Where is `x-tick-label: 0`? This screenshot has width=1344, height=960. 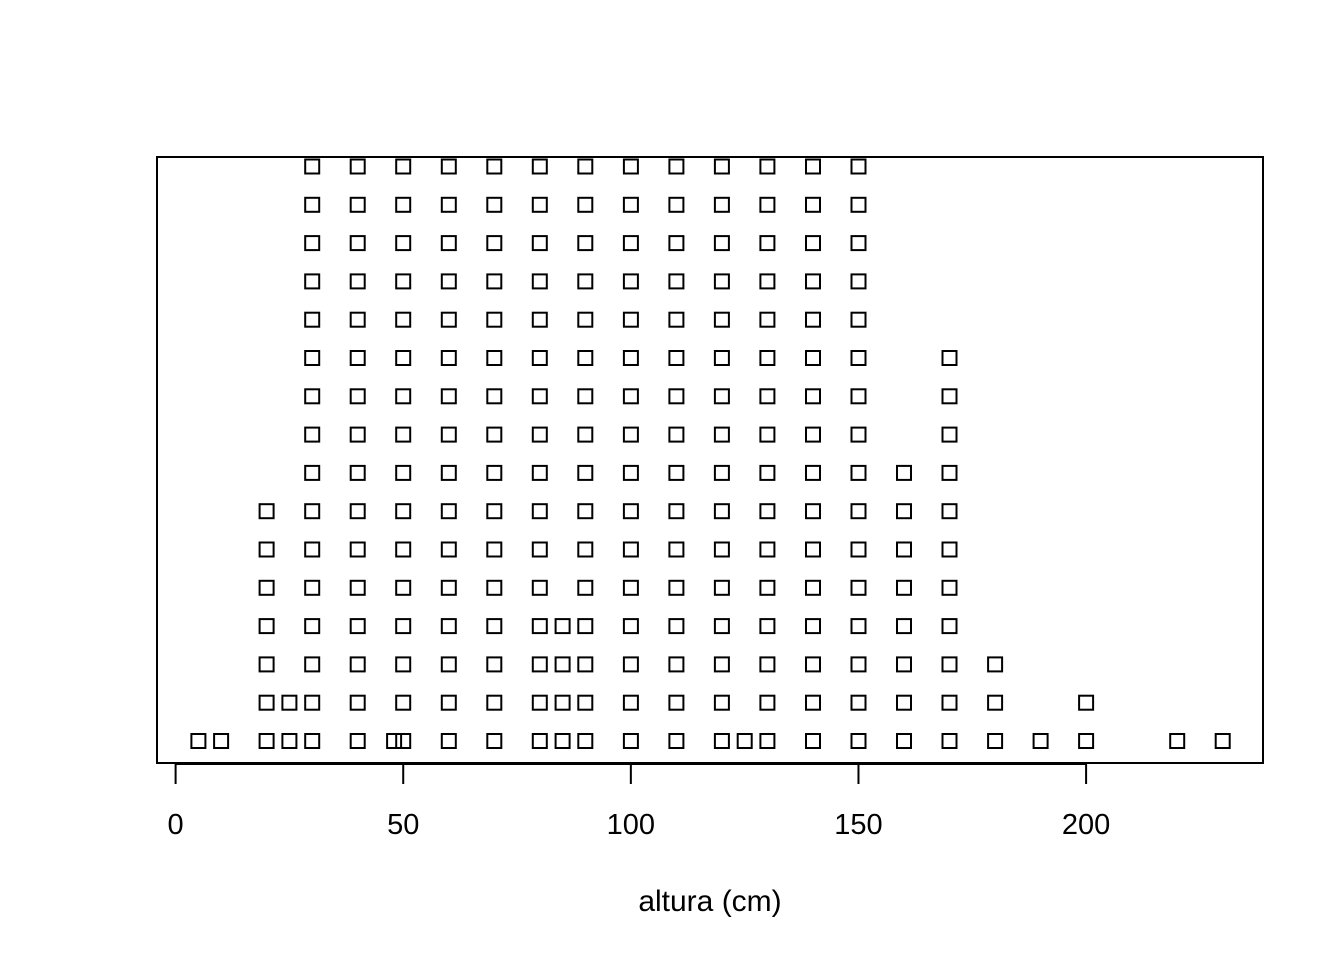
x-tick-label: 0 is located at coordinates (176, 825).